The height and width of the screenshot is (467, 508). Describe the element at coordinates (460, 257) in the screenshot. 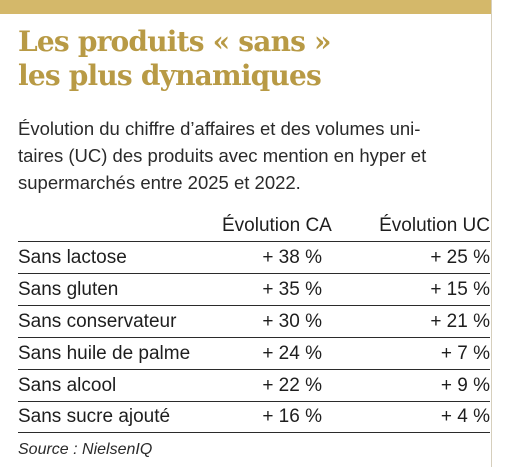

I see `row-uc-value: + 25 %` at that location.